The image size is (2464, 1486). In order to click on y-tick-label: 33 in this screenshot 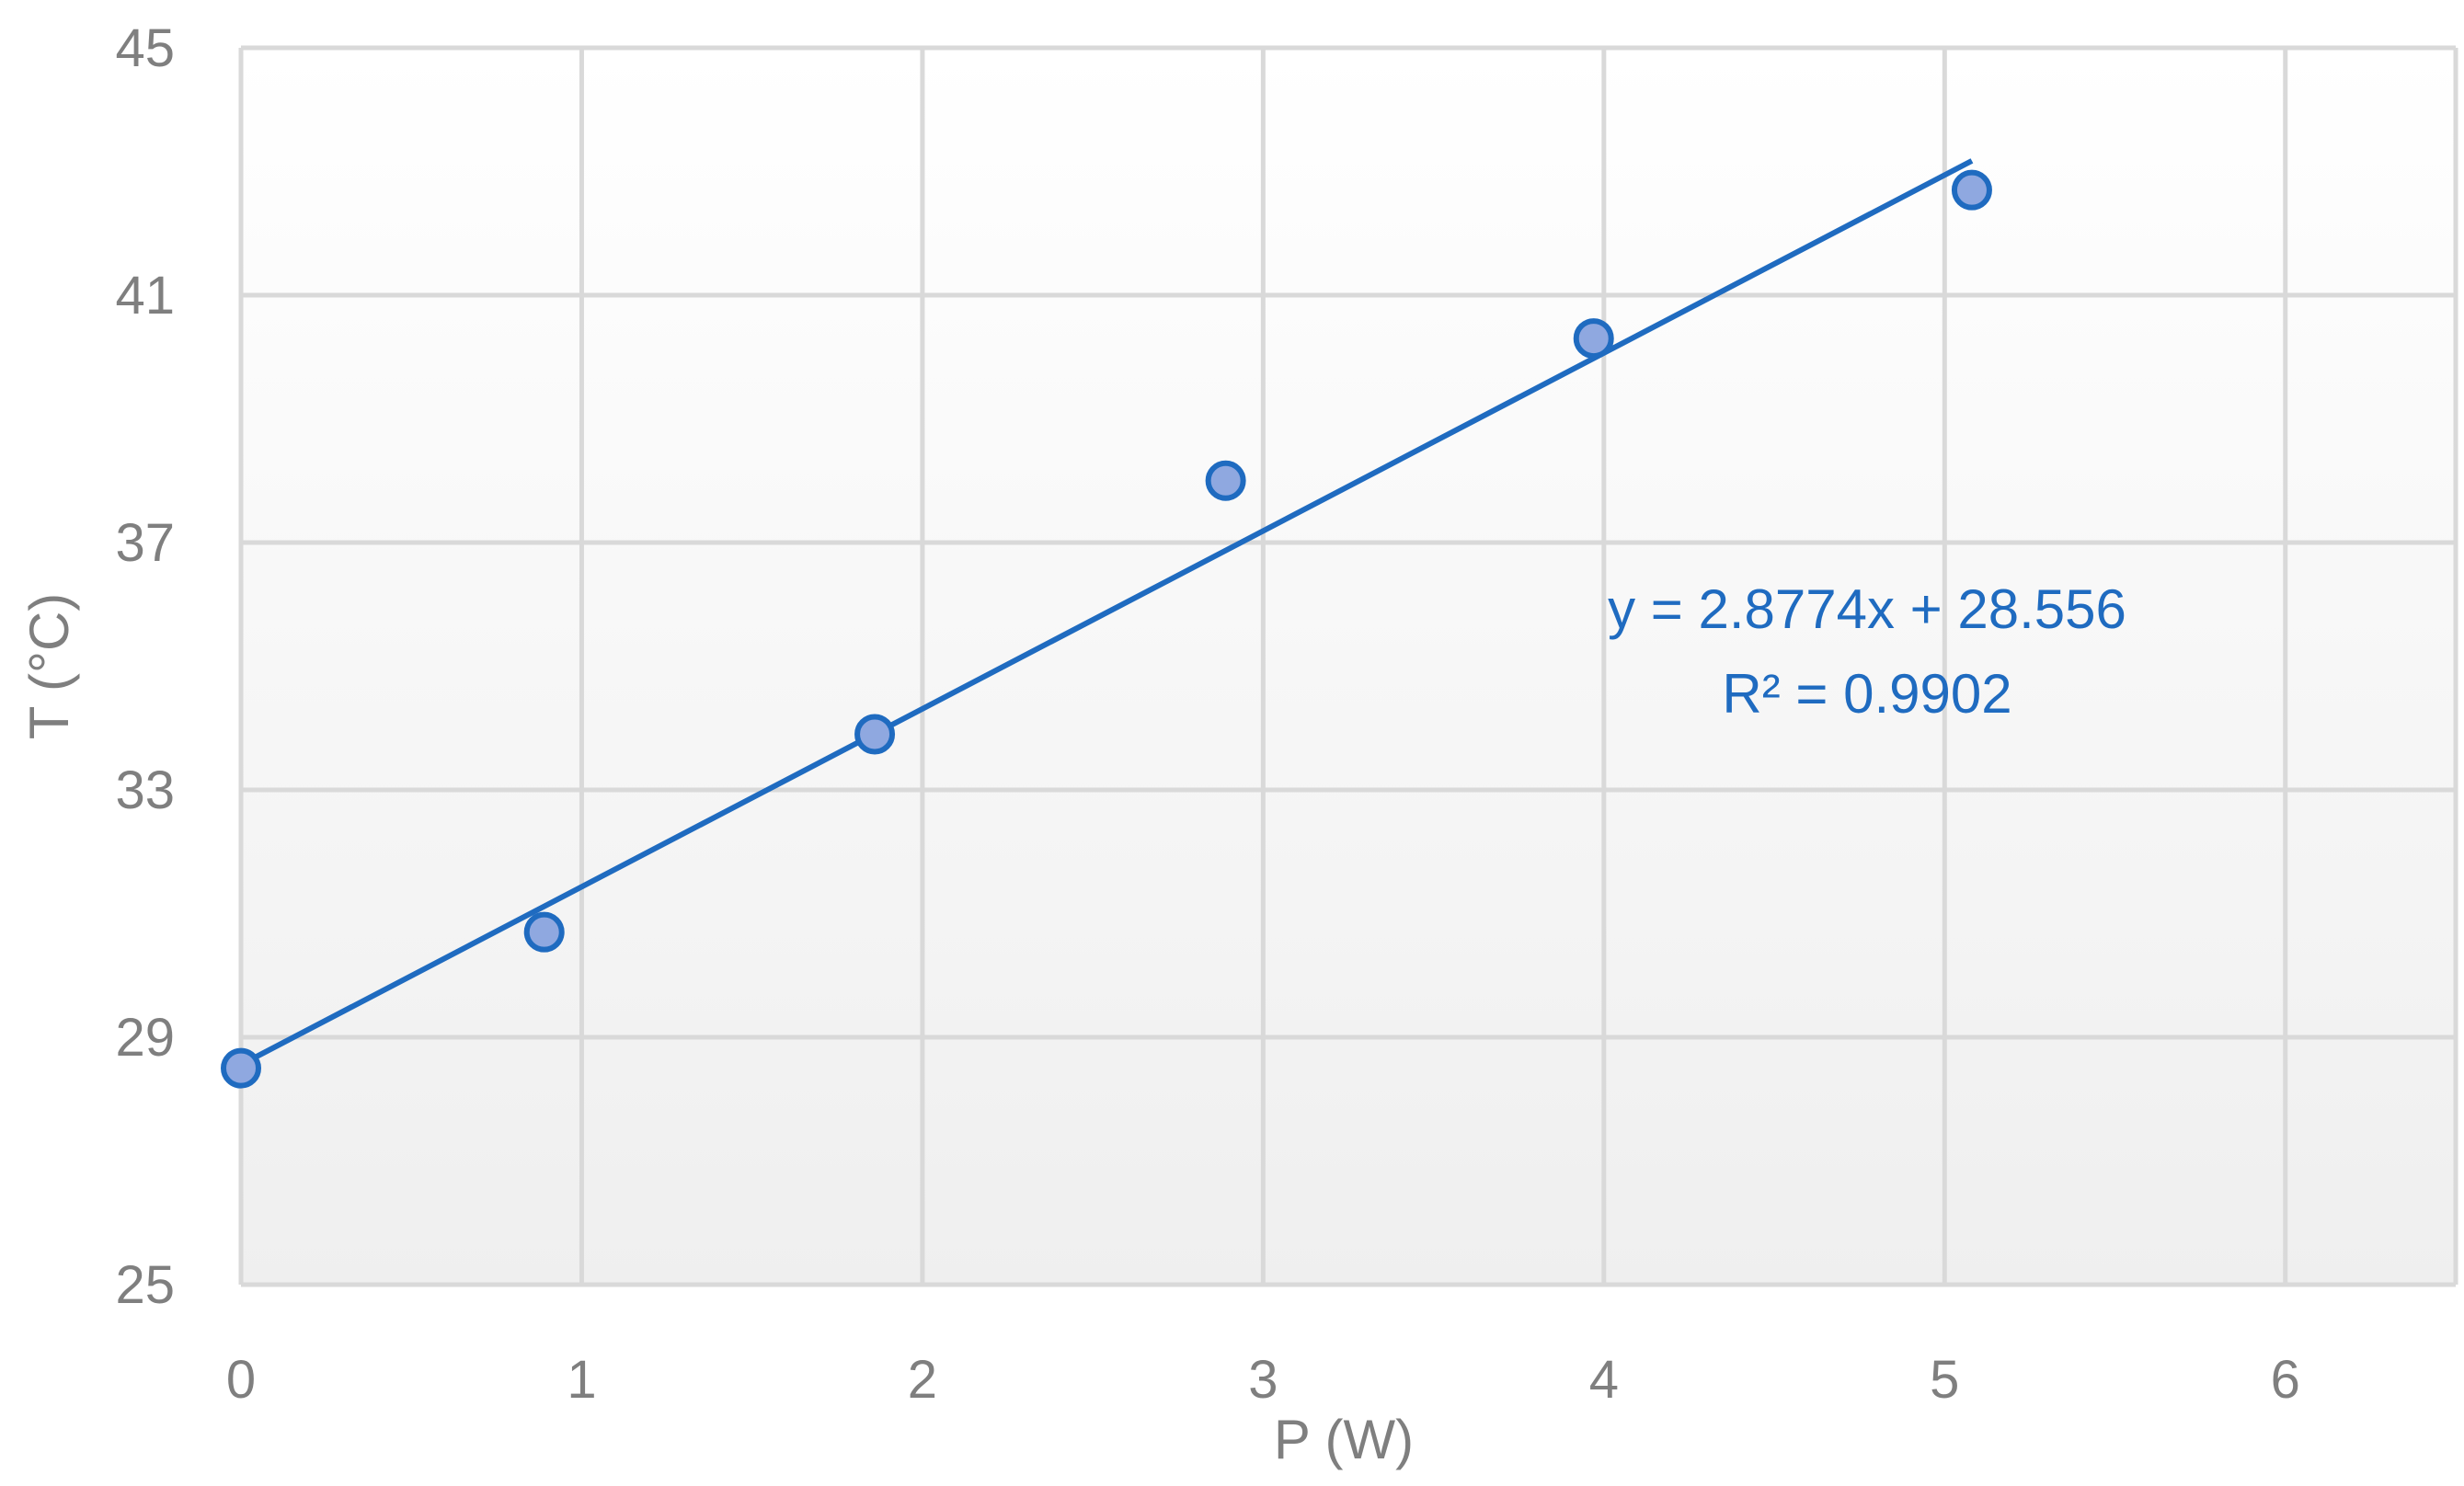, I will do `click(145, 790)`.